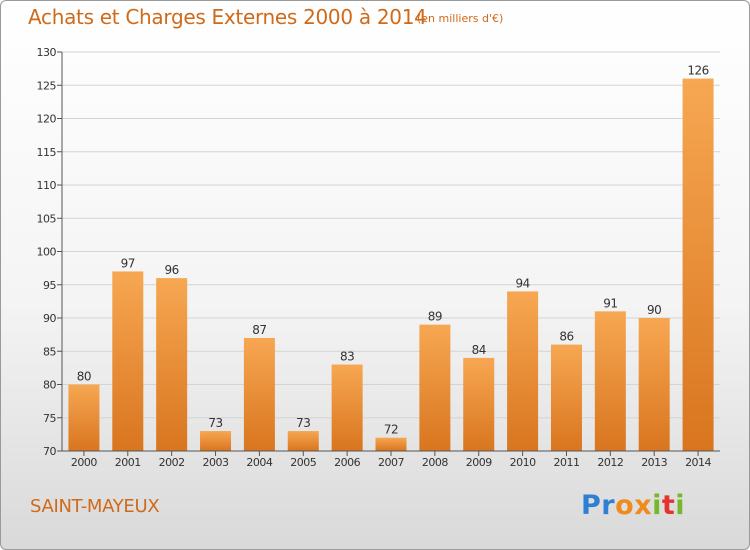  I want to click on logo-letter: x, so click(643, 505).